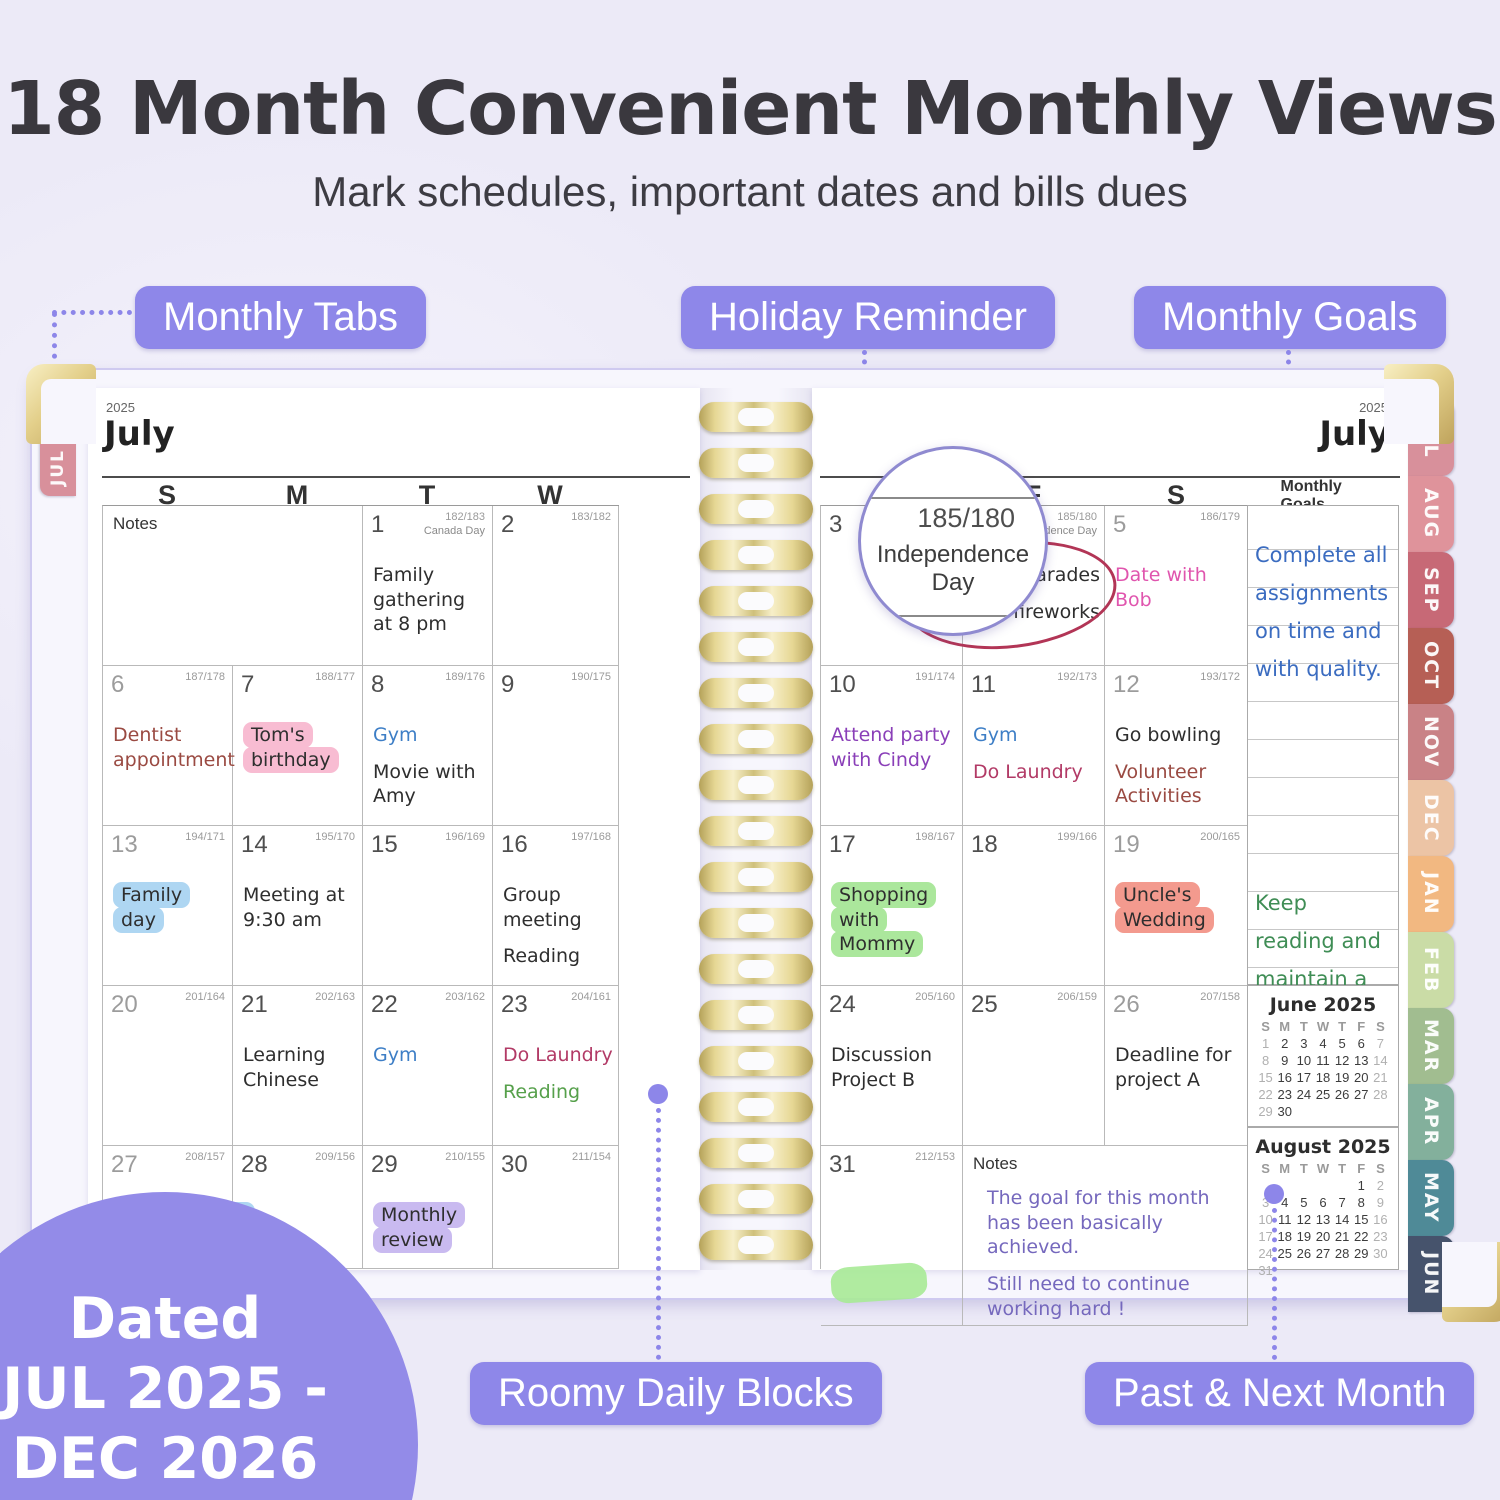 This screenshot has height=1500, width=1500. Describe the element at coordinates (297, 1002) in the screenshot. I see `day-cell-header: 21 202/163` at that location.